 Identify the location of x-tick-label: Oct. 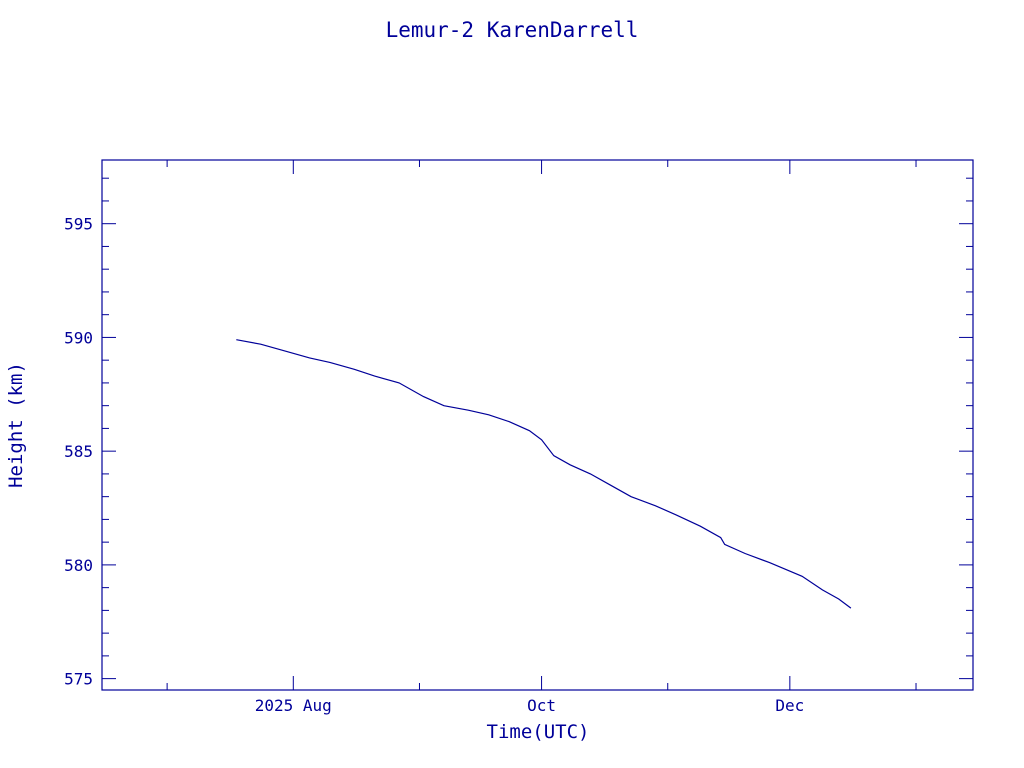
(541, 705).